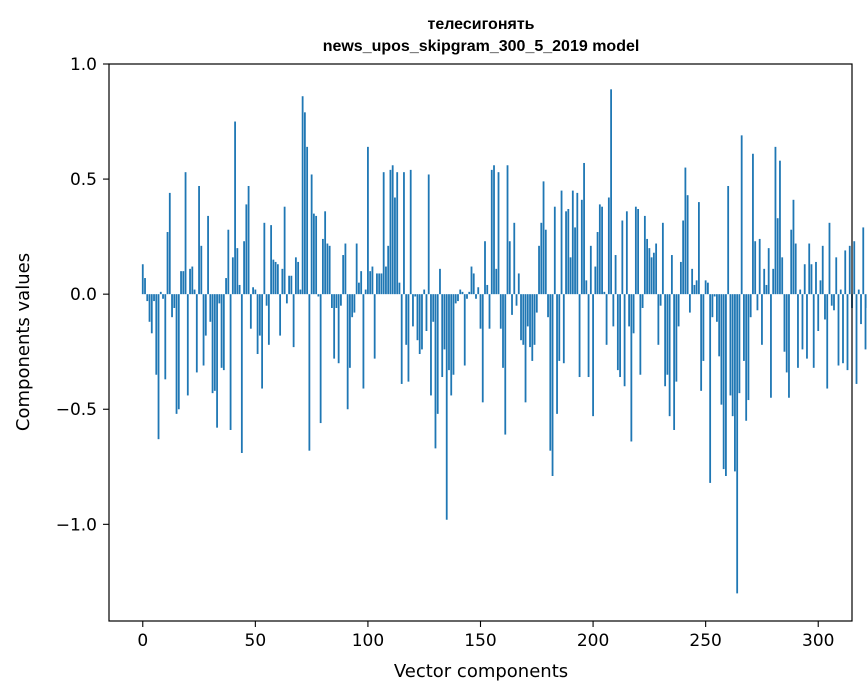 This screenshot has width=867, height=696. Describe the element at coordinates (705, 641) in the screenshot. I see `x-tick-label: 250` at that location.